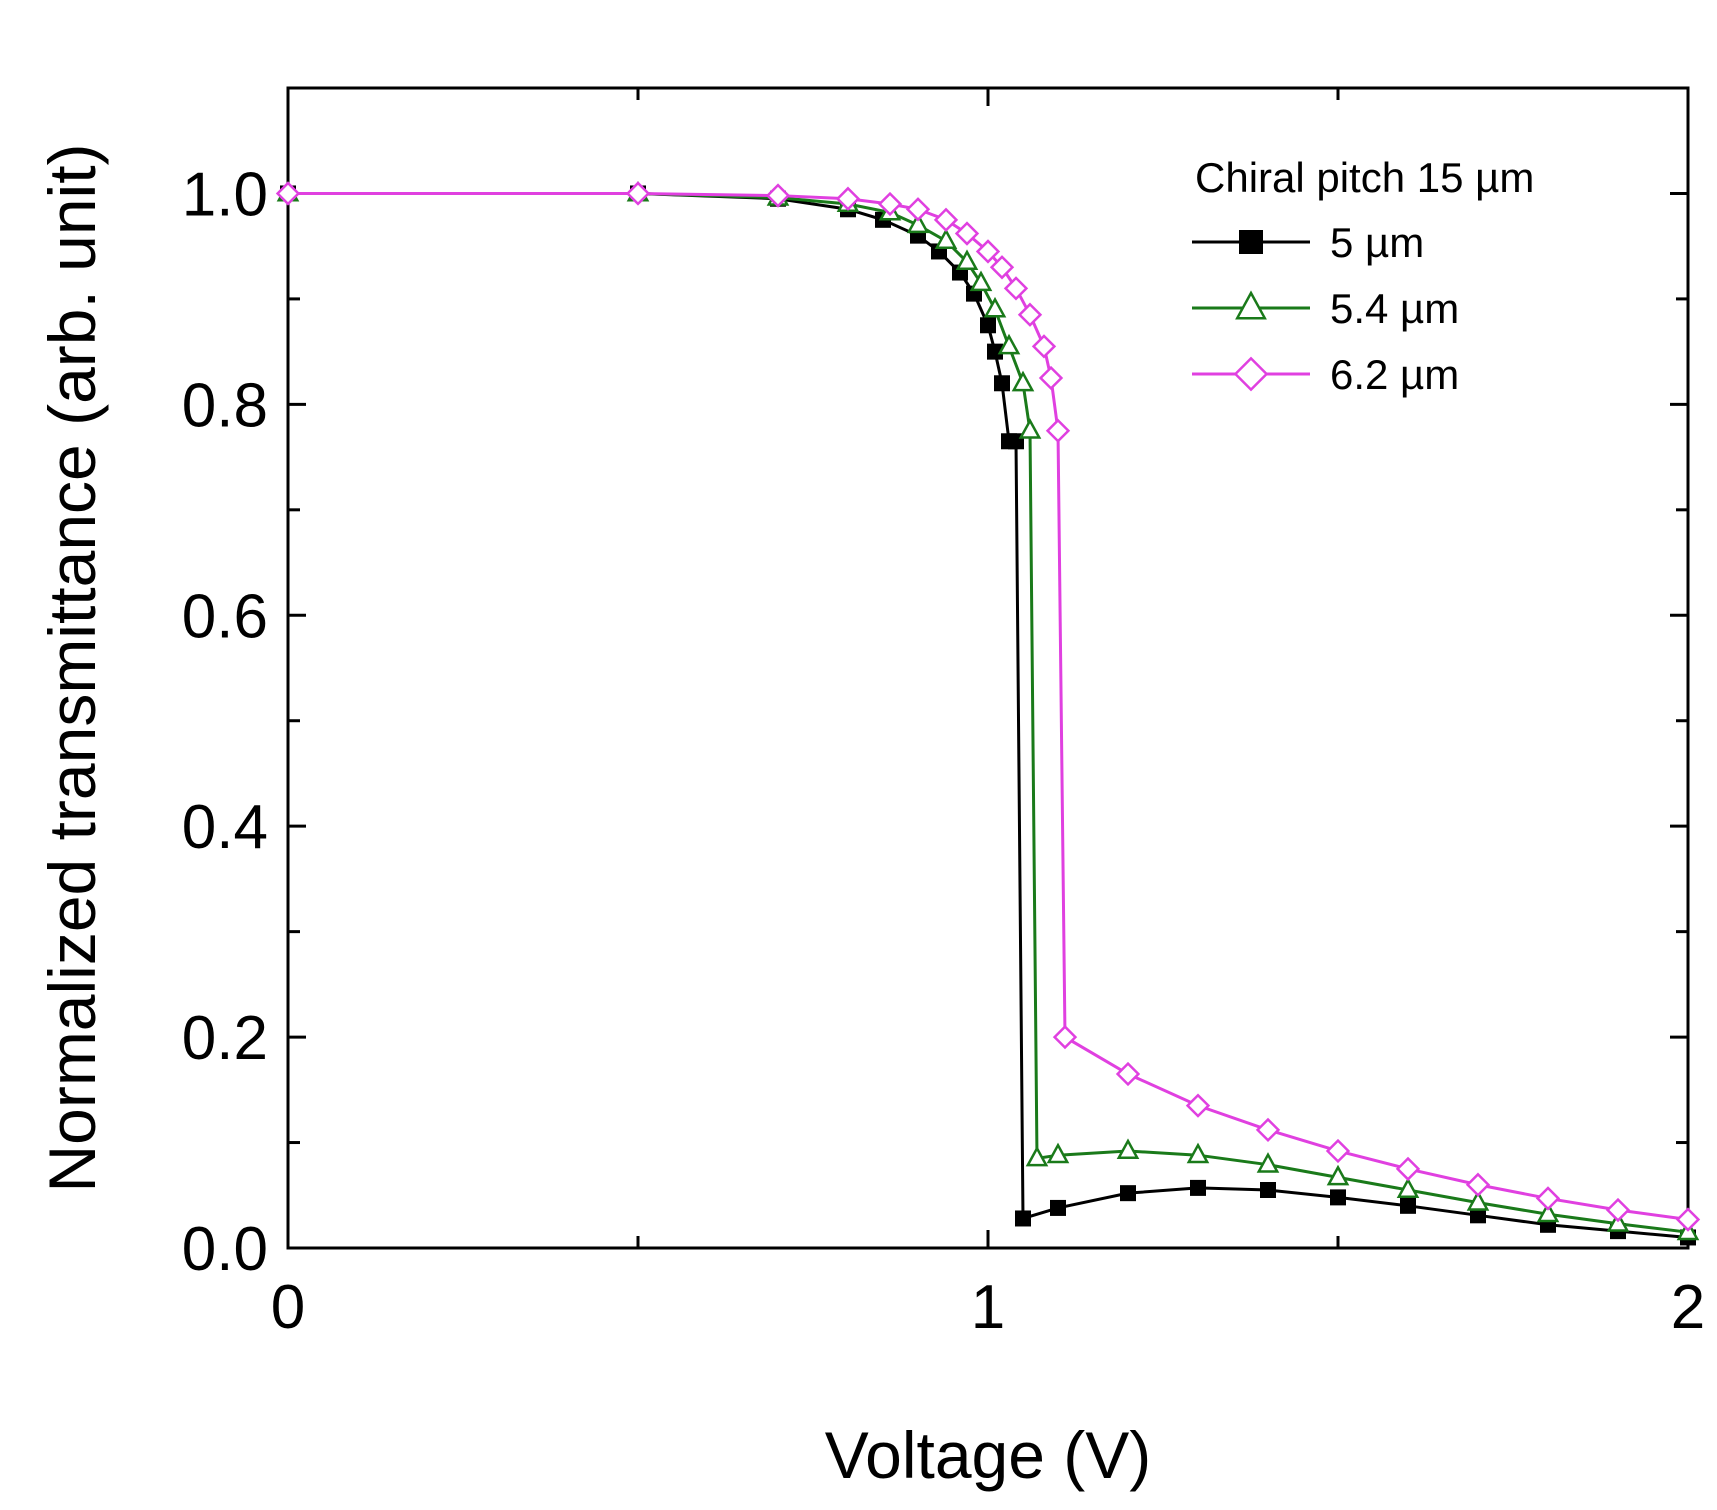 This screenshot has height=1510, width=1717. I want to click on legend: Chiral pitch 15 µm 5 µm 5.4 µm 6.2 µm, so click(1363, 276).